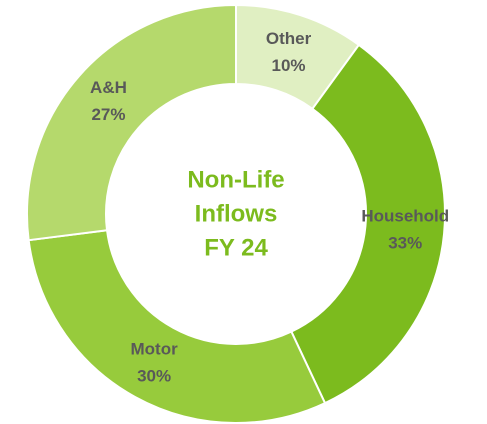 This screenshot has height=424, width=487. Describe the element at coordinates (405, 242) in the screenshot. I see `slice-value: 33%` at that location.